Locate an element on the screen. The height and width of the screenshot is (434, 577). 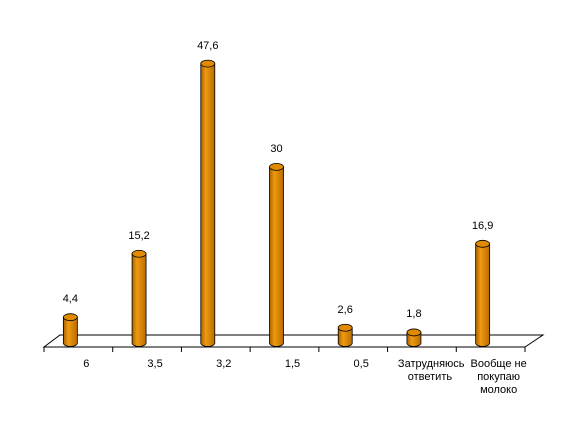
x-tick-label: Затрудняюсь ответить is located at coordinates (431, 370).